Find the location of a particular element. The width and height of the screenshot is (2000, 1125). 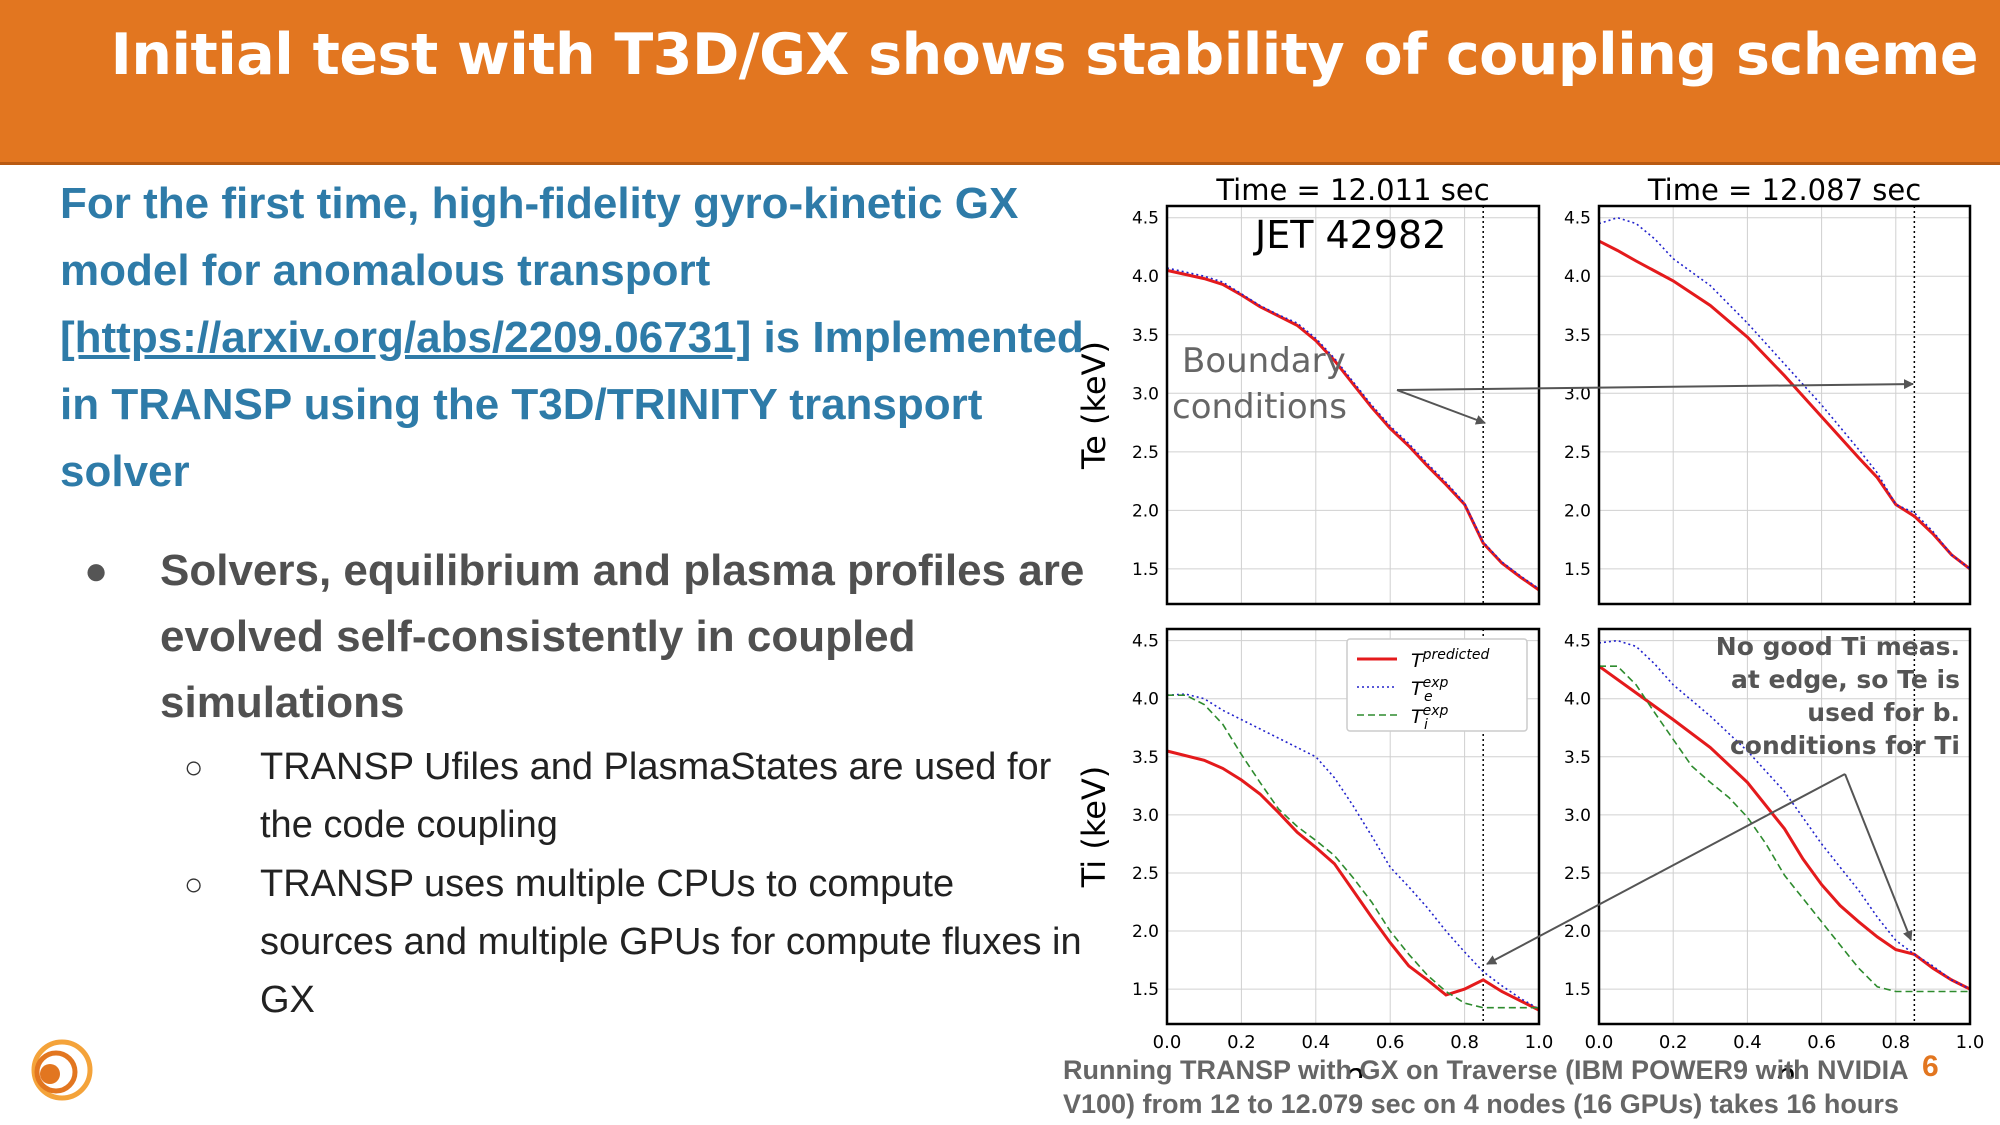

pppl-logo-icon is located at coordinates (62, 1070).